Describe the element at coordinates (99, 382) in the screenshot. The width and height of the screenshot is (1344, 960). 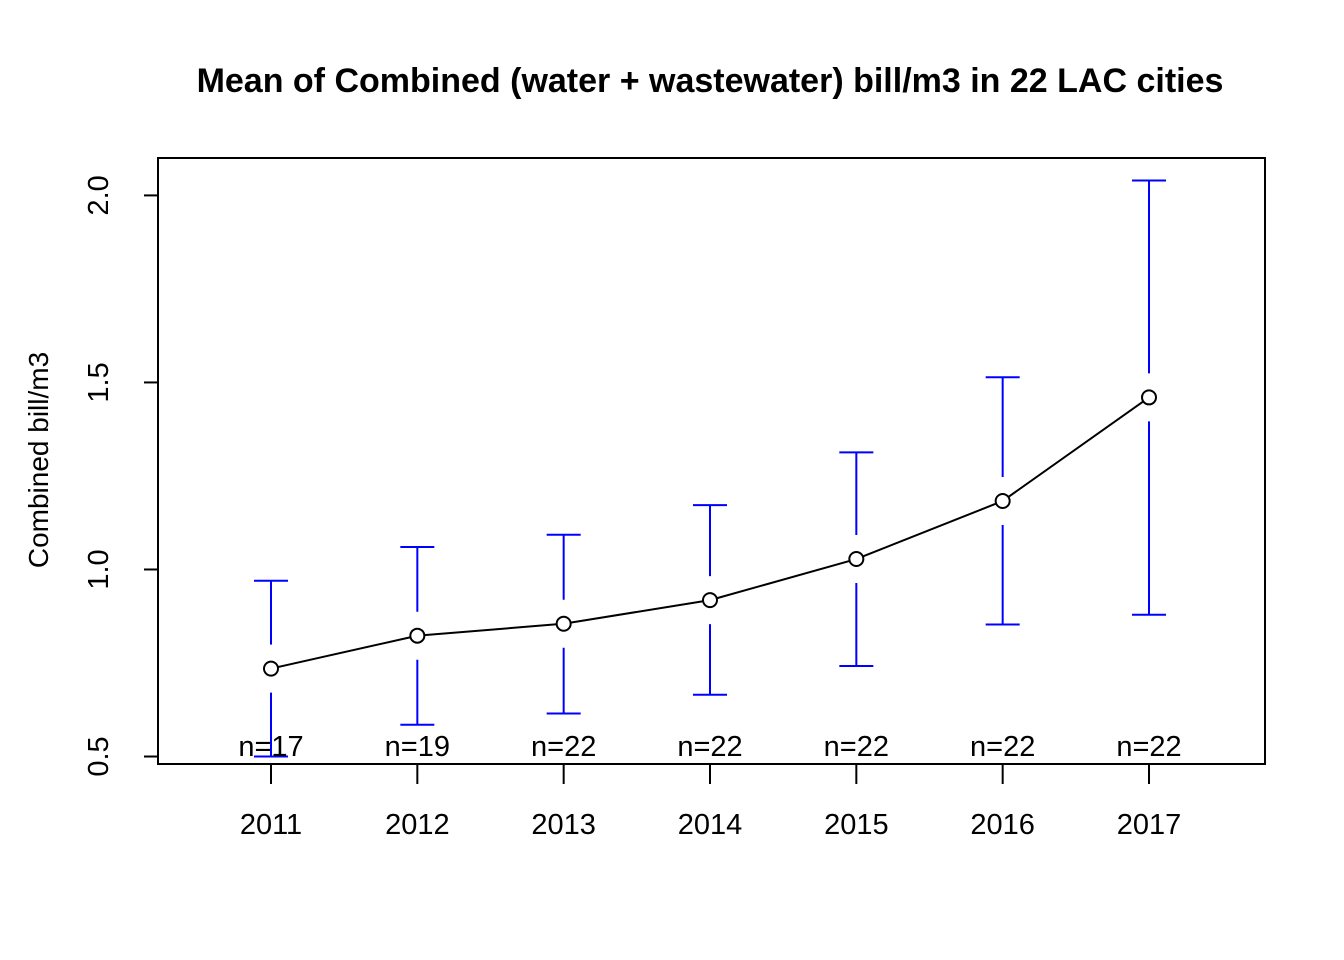
I see `y-tick-label: 1.5` at that location.